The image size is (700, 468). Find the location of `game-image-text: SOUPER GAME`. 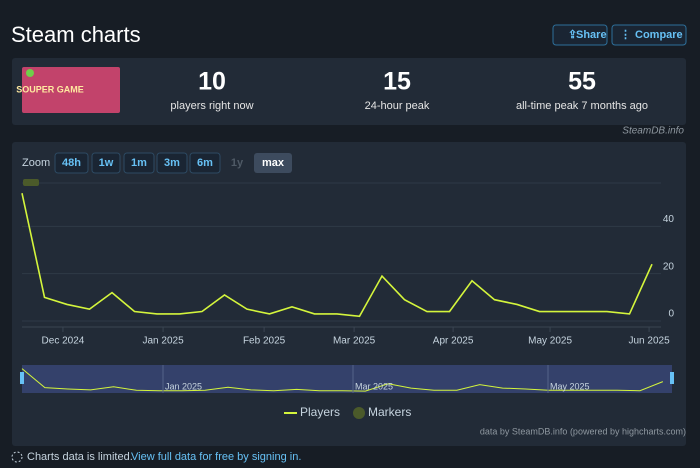

game-image-text: SOUPER GAME is located at coordinates (50, 89).